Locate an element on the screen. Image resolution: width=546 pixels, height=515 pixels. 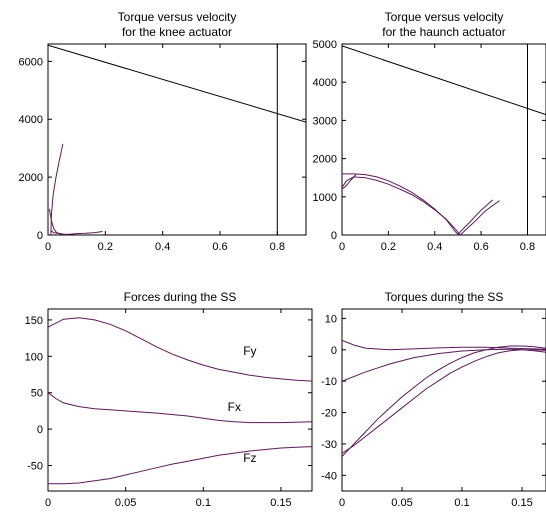
series-line-fz is located at coordinates (180, 465).